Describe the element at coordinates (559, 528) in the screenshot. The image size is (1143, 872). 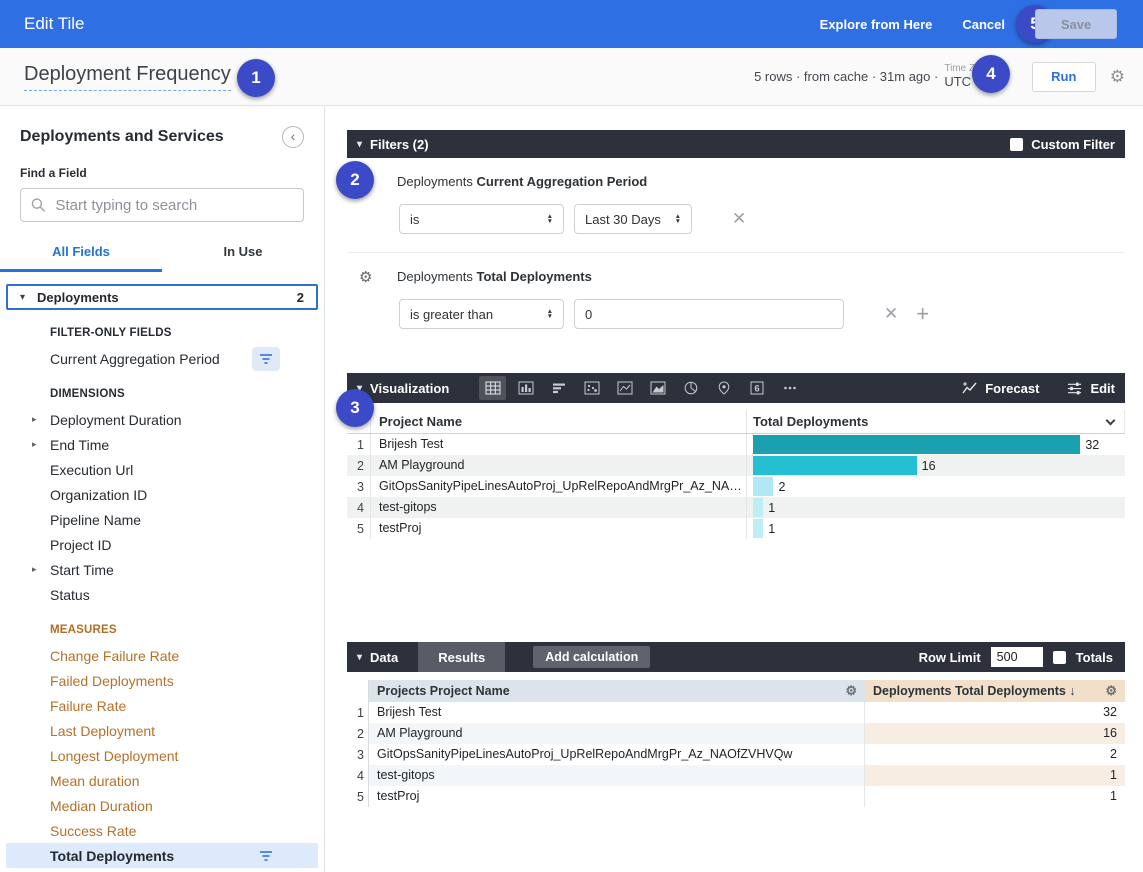
I see `project-name-cell: testProj` at that location.